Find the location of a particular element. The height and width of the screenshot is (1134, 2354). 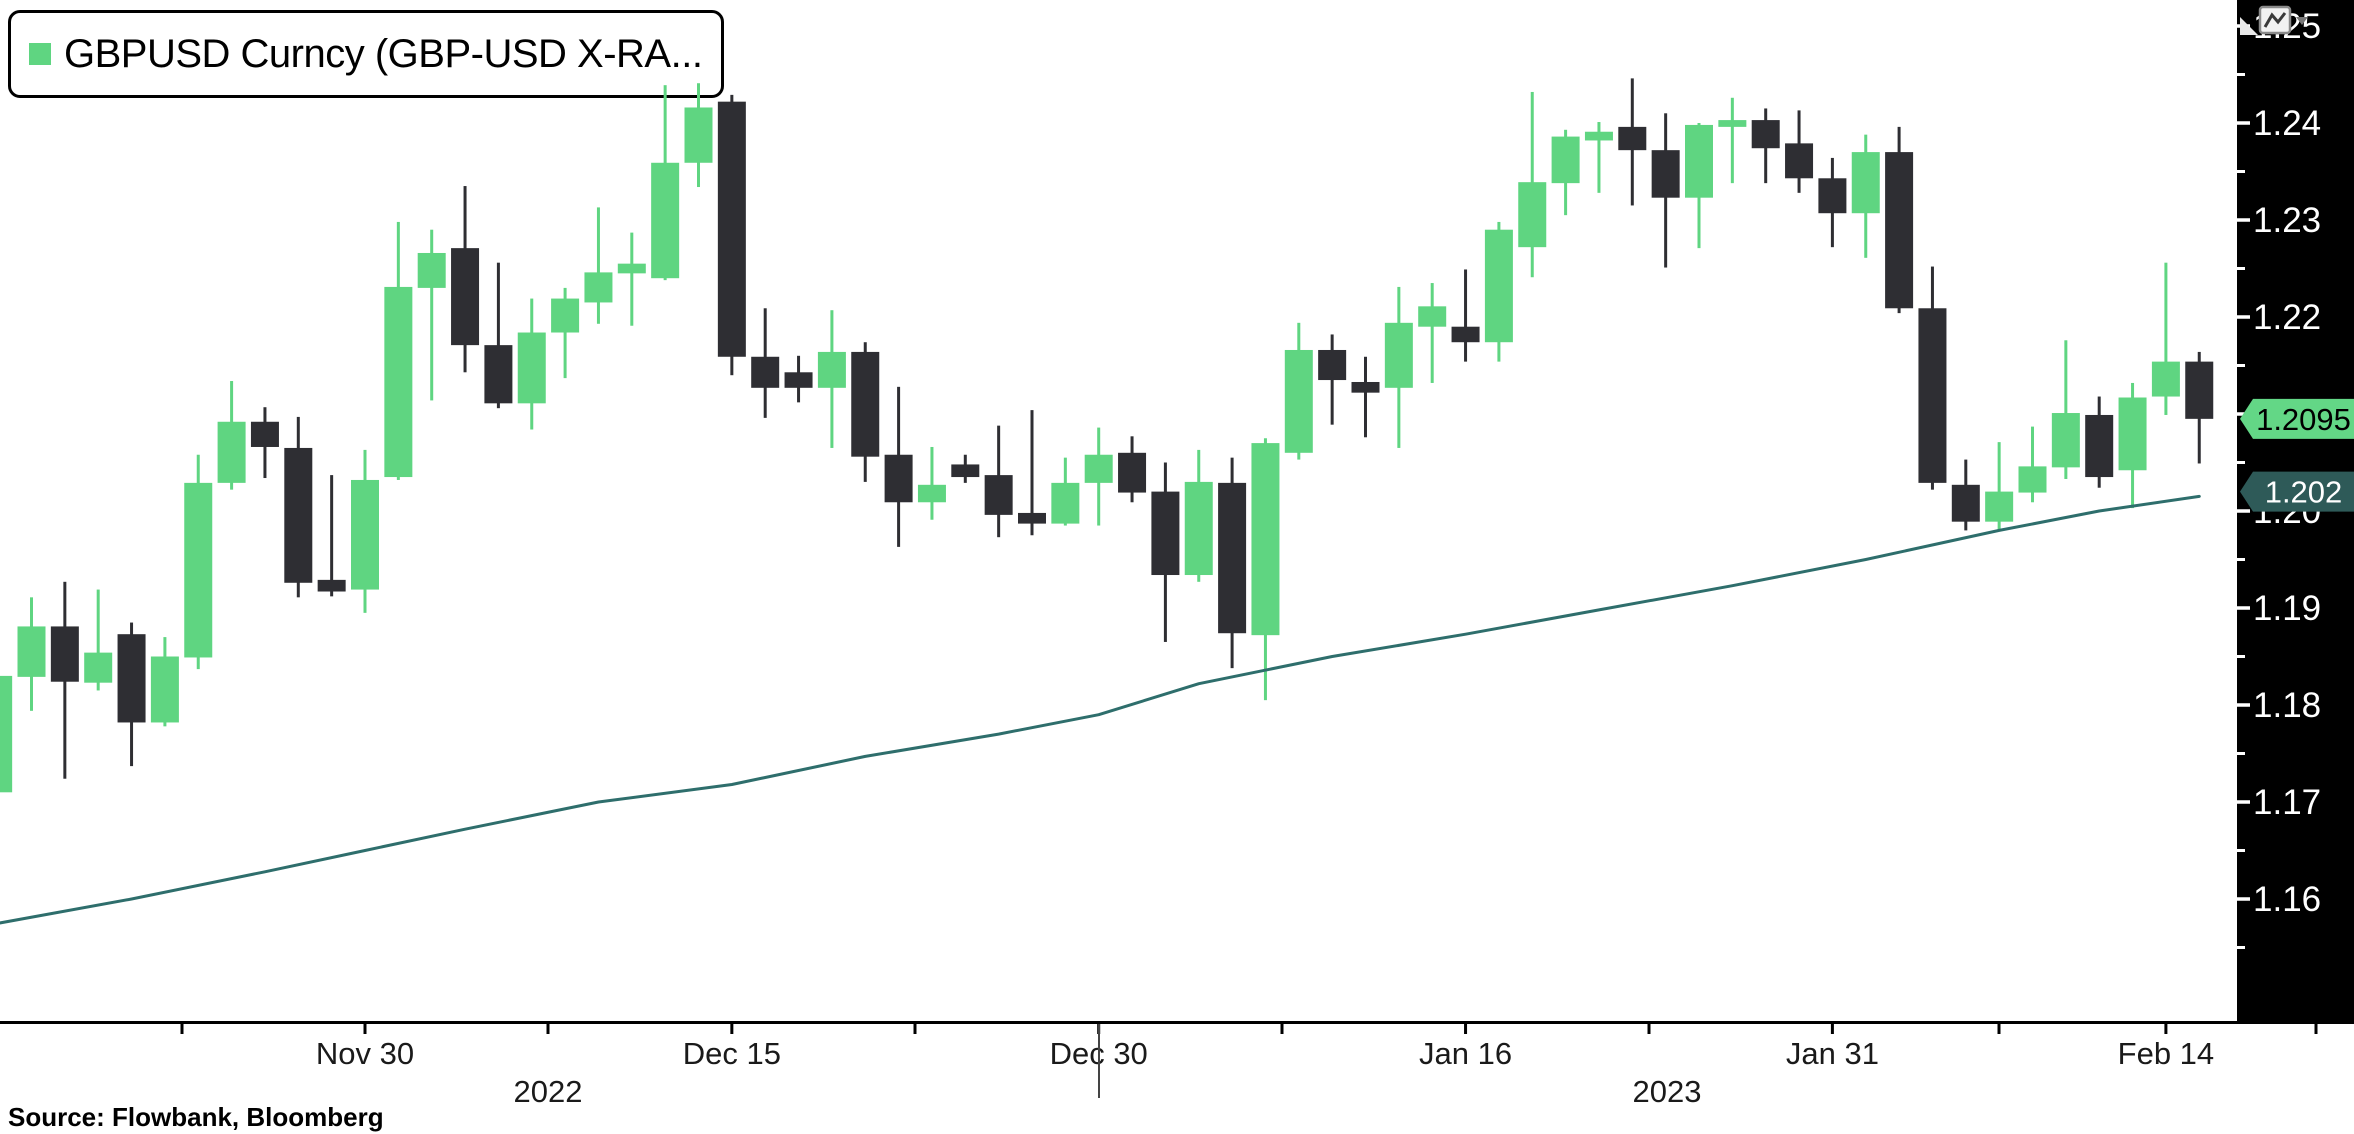

last-price-tag: 1.2095 is located at coordinates (2297, 418).